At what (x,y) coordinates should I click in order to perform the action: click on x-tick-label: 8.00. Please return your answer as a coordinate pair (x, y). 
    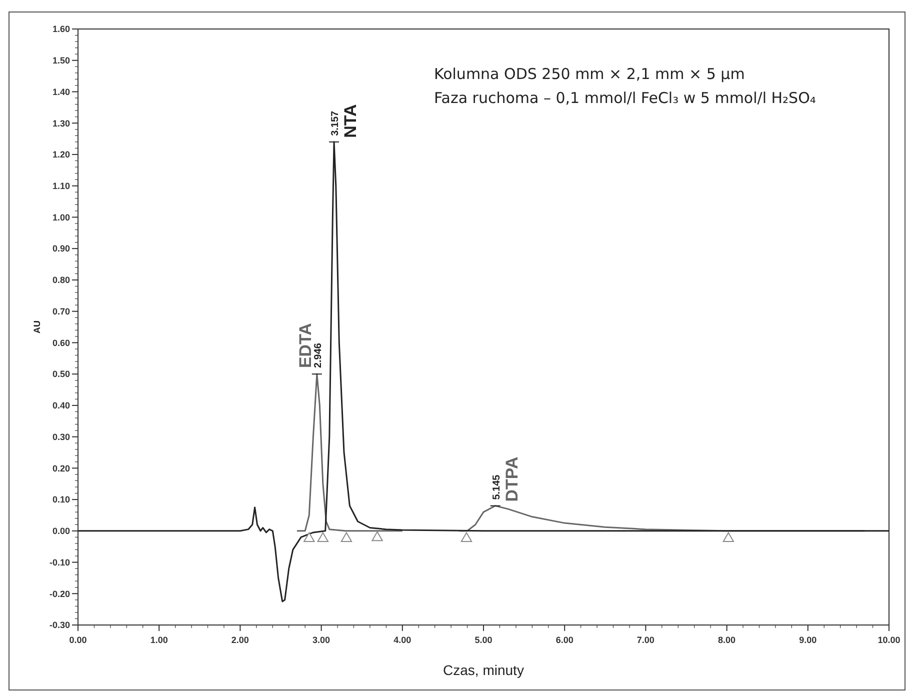
    Looking at the image, I should click on (727, 640).